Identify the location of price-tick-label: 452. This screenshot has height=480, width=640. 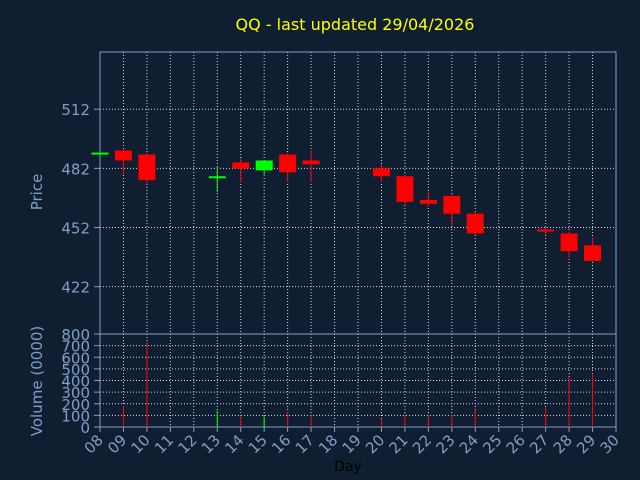
(75, 229).